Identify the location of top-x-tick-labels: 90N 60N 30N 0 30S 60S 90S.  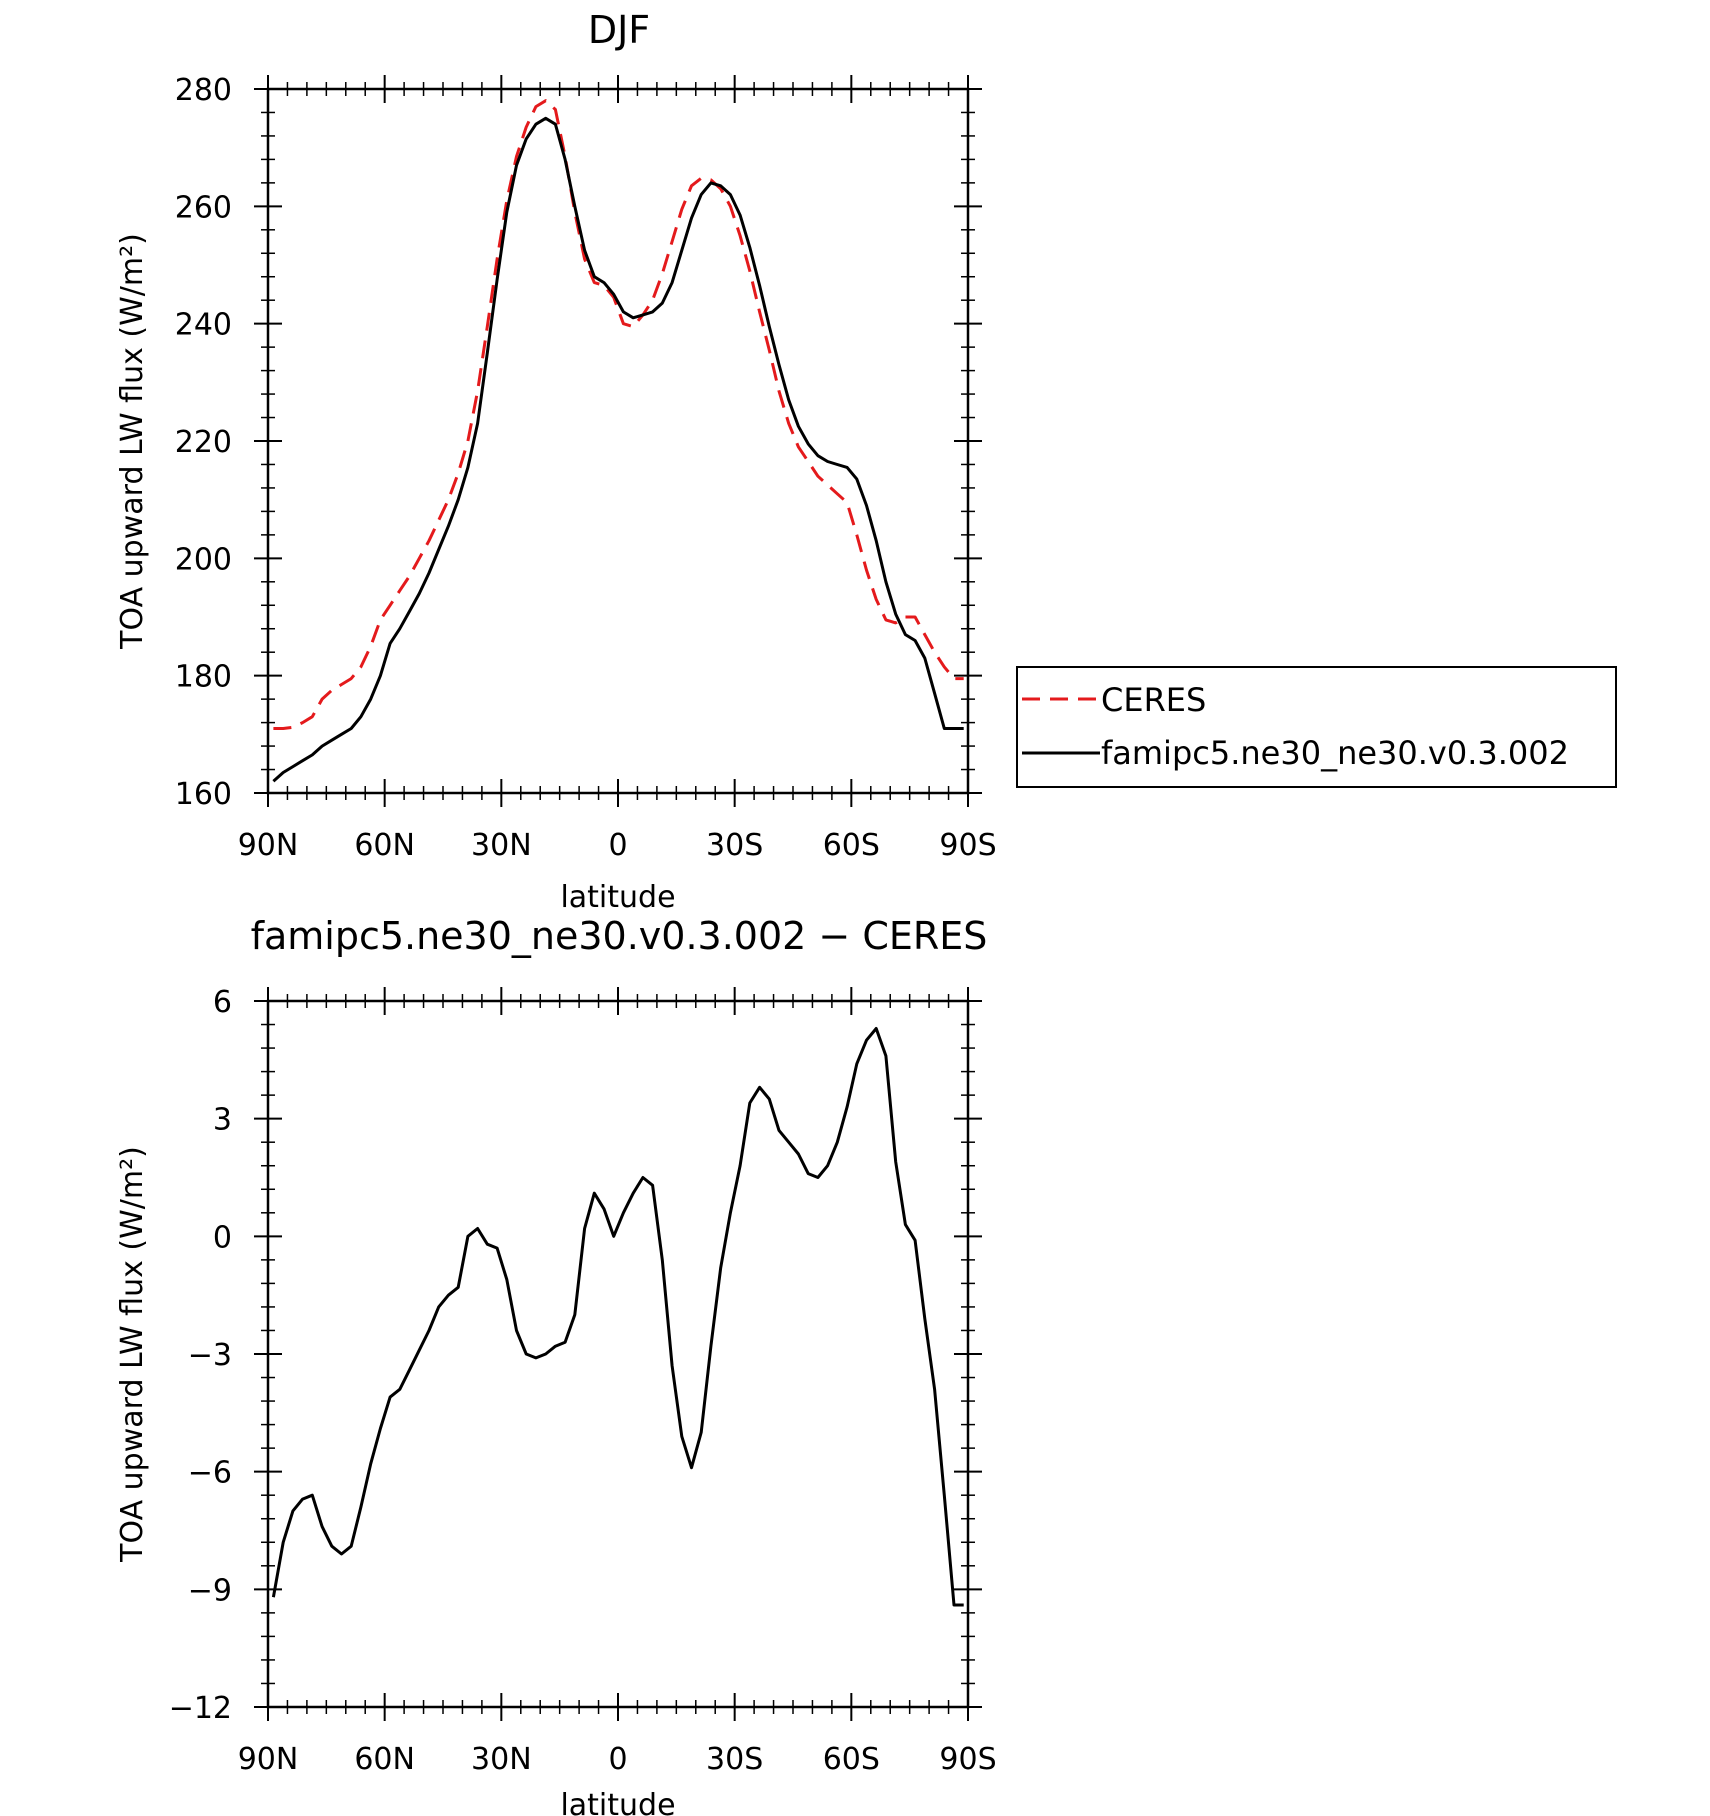
(617, 845).